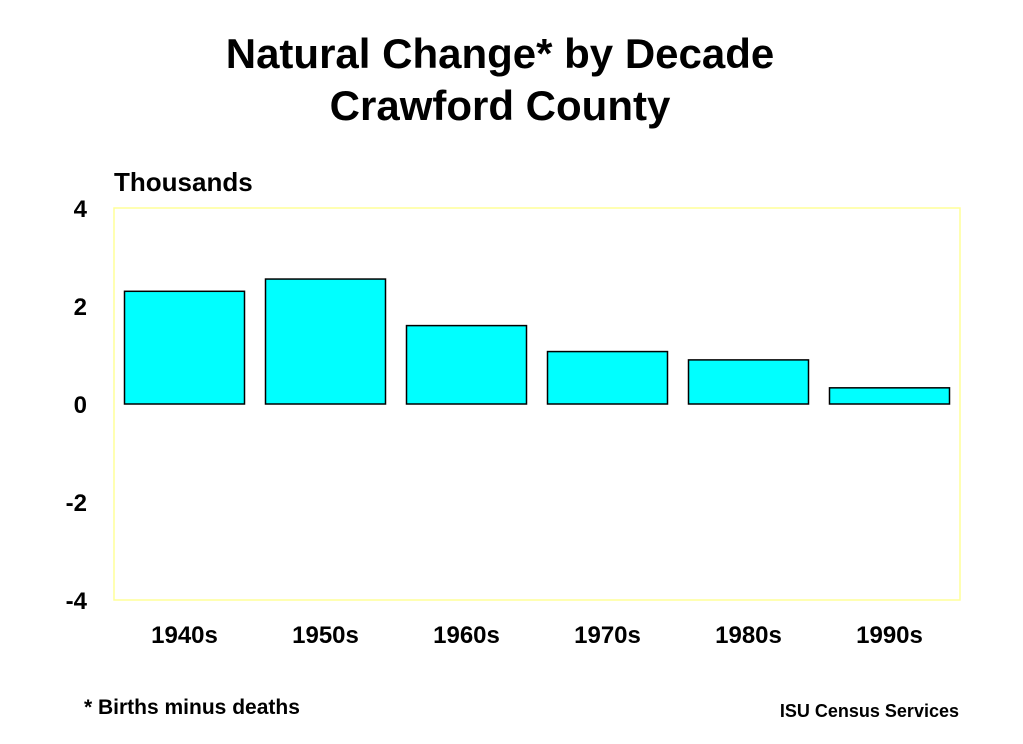  I want to click on chart-subtitle: Crawford County, so click(500, 105).